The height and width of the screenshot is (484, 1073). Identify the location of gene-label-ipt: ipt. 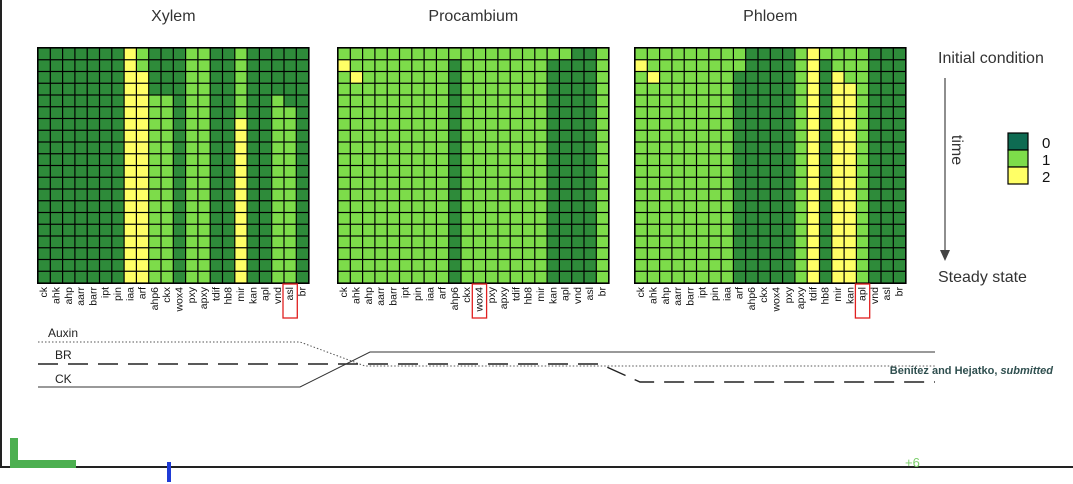
(703, 292).